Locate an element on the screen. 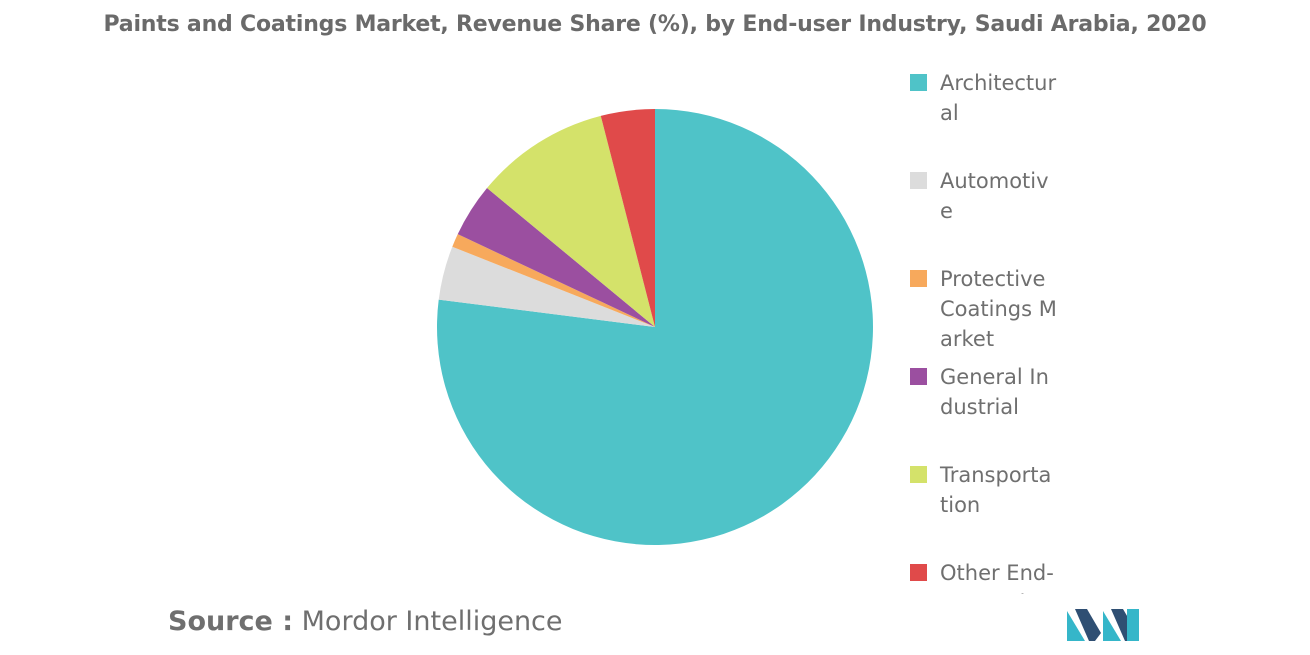 This screenshot has height=655, width=1310. logo-left-diagonal is located at coordinates (1088, 625).